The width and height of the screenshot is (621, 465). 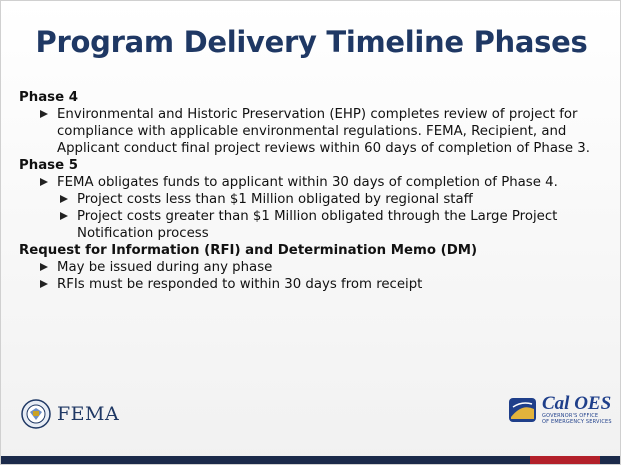 What do you see at coordinates (314, 267) in the screenshot?
I see `bullet-item: May be issued during any phase` at bounding box center [314, 267].